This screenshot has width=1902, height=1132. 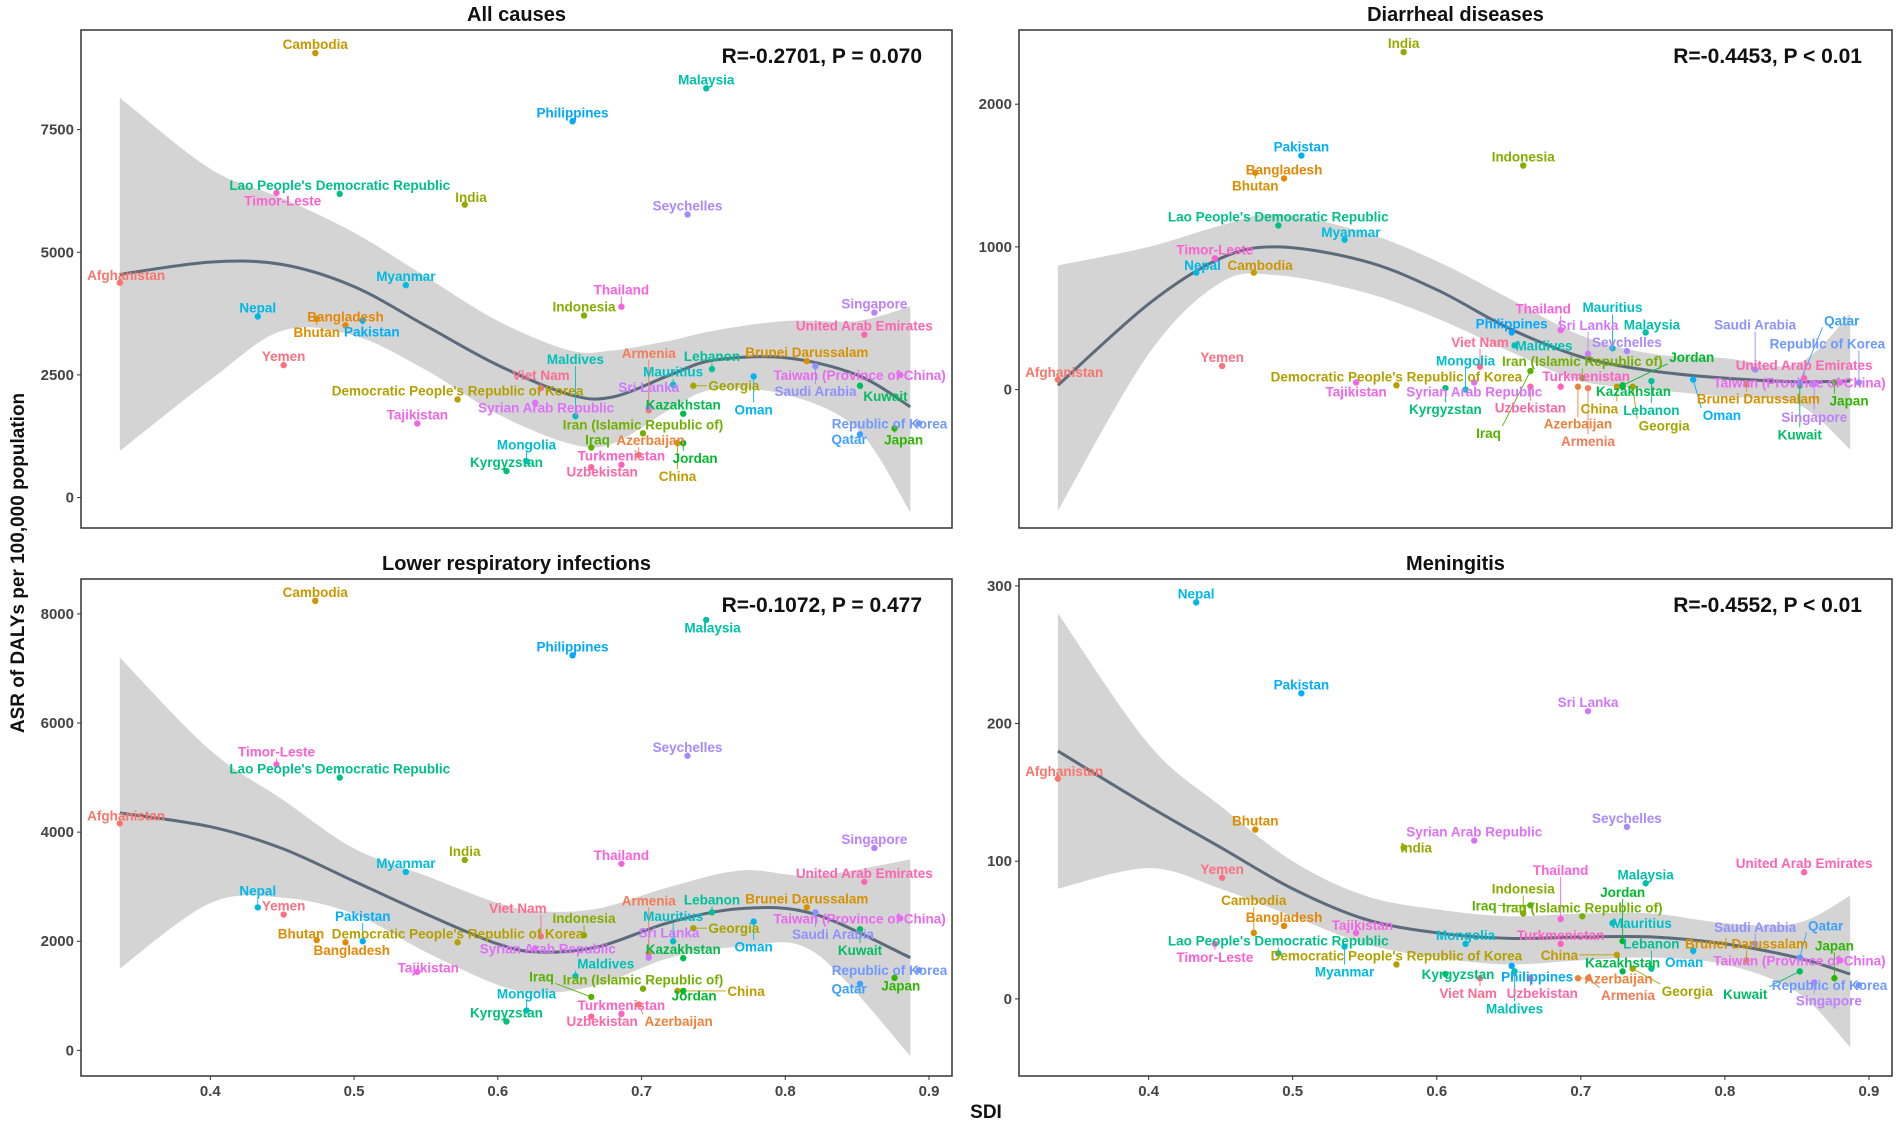 What do you see at coordinates (1651, 944) in the screenshot?
I see `point-label: Lebanon` at bounding box center [1651, 944].